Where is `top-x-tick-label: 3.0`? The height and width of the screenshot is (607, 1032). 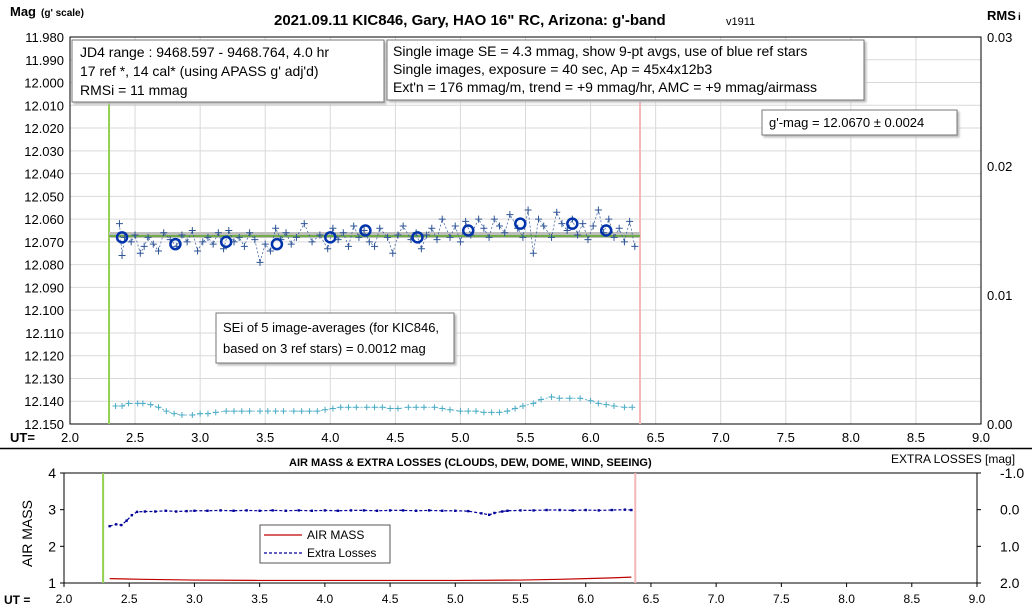 top-x-tick-label: 3.0 is located at coordinates (200, 437).